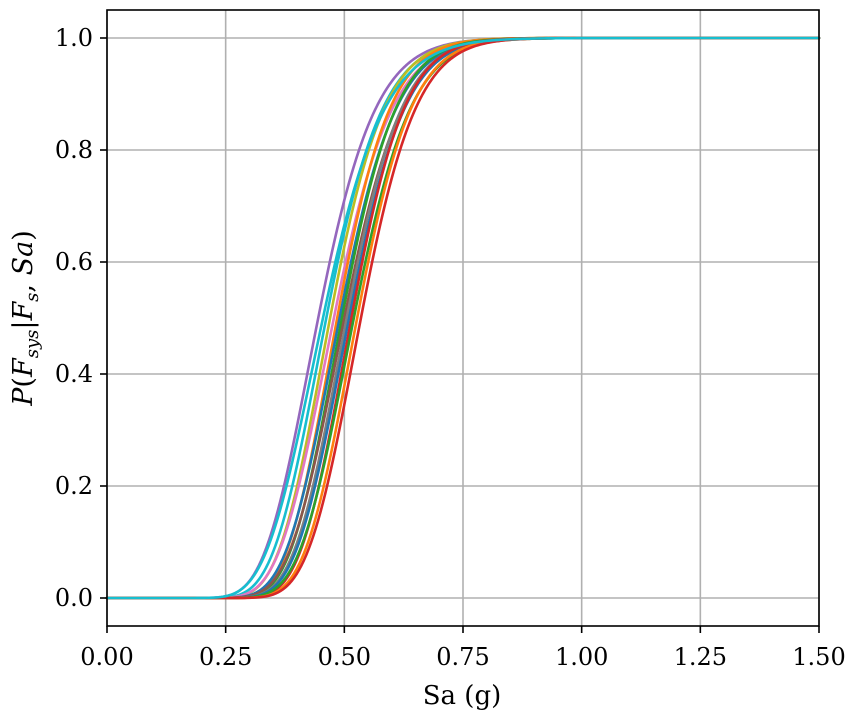 This screenshot has height=720, width=851. Describe the element at coordinates (462, 657) in the screenshot. I see `x-tick-label: 0.75` at that location.